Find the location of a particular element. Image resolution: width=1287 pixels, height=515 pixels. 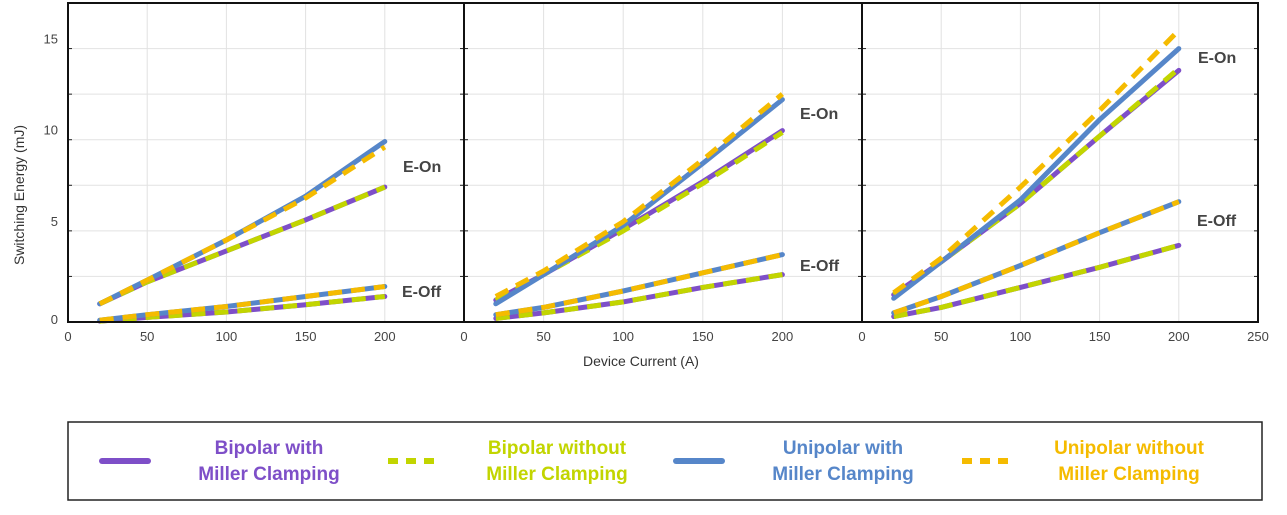

series-line-unipolar-with-miller-clamping-eoff is located at coordinates (639, 285).